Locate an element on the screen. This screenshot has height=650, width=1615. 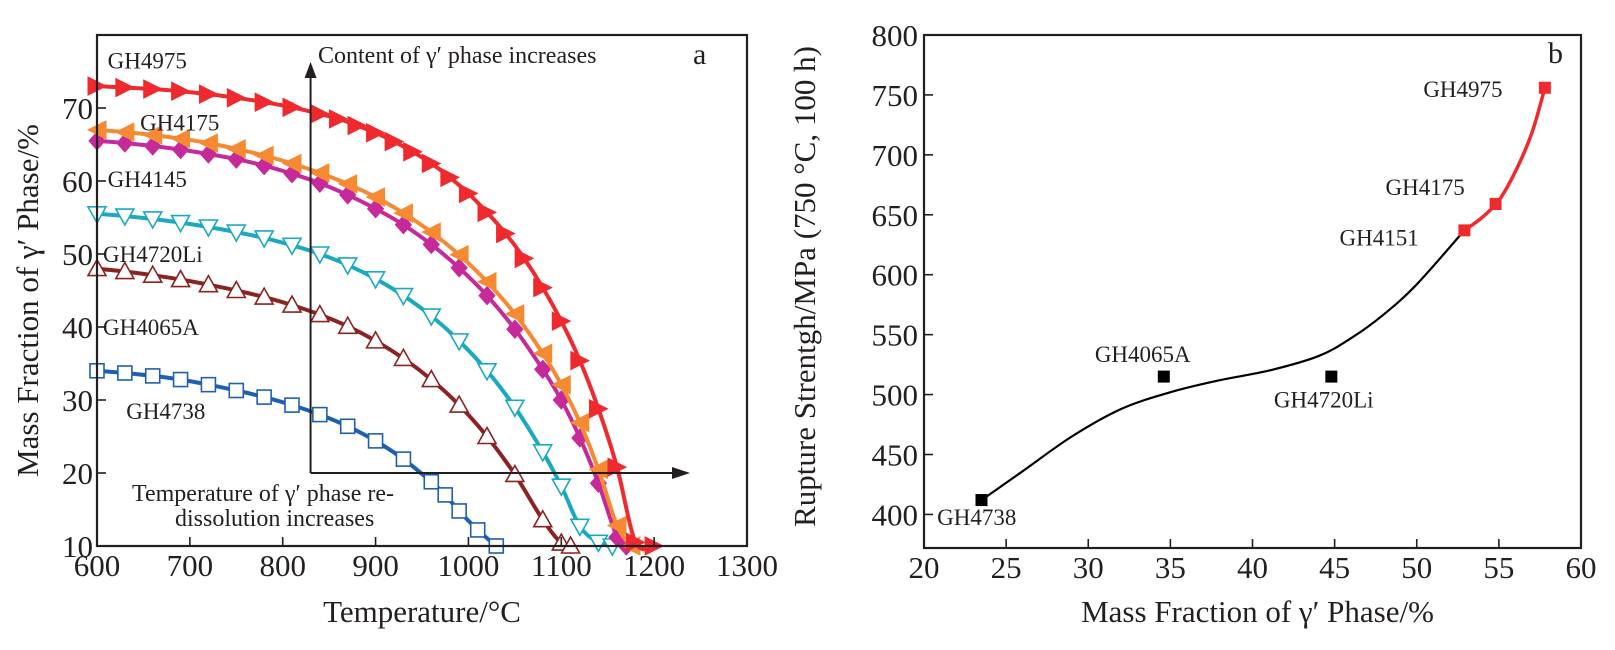
panel-a-x-tick-label: 600 is located at coordinates (97, 565).